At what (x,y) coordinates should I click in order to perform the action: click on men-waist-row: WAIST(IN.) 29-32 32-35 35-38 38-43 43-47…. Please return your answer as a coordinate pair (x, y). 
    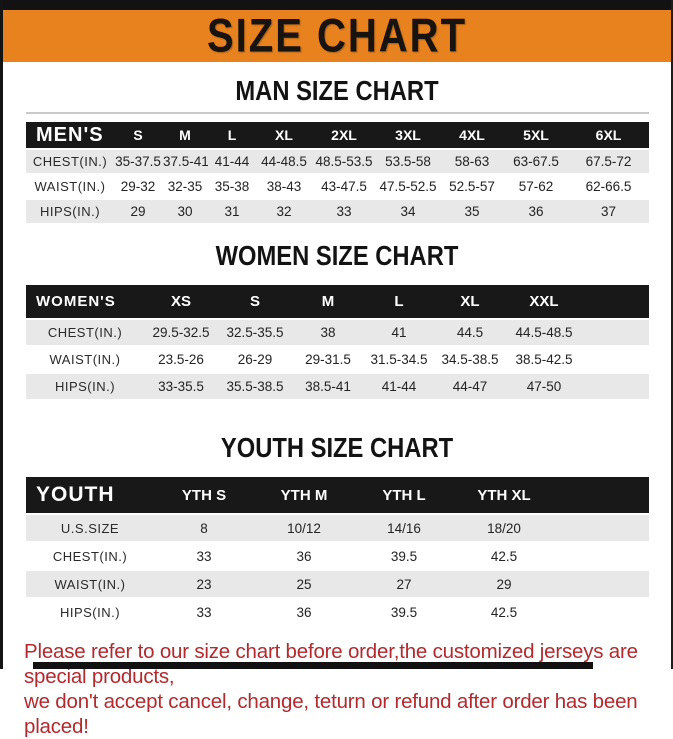
    Looking at the image, I should click on (337, 186).